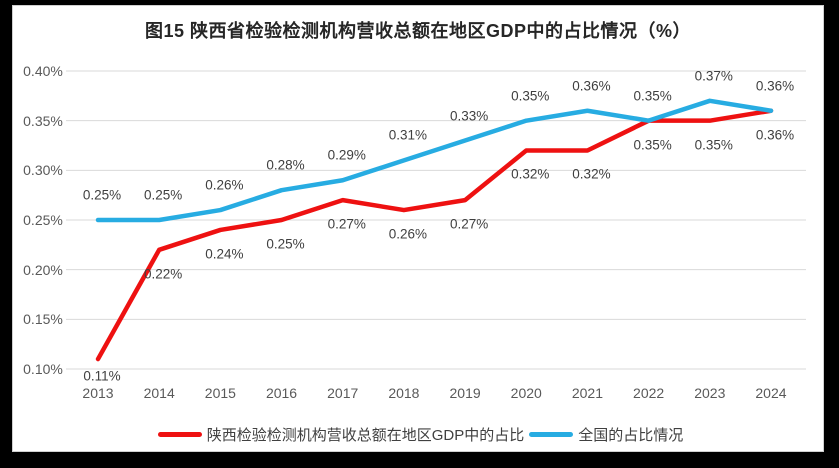  I want to click on y-axis-tick-label: 0.40%, so click(43, 71).